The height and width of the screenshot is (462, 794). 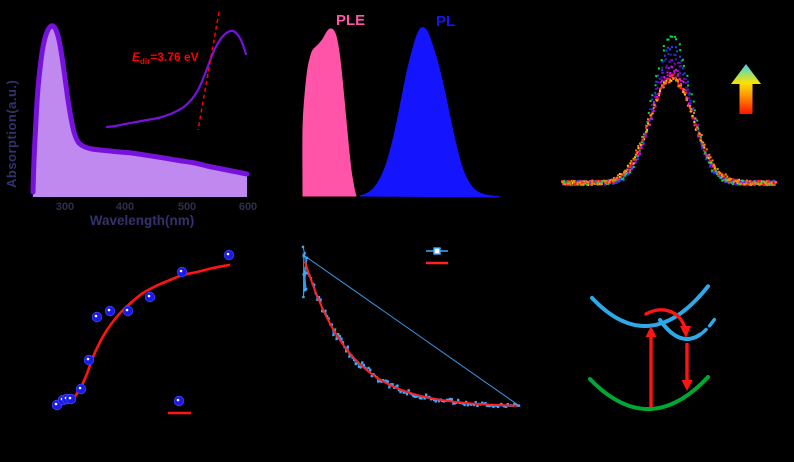 I want to click on temperature-up-arrow-icon, so click(x=746, y=89).